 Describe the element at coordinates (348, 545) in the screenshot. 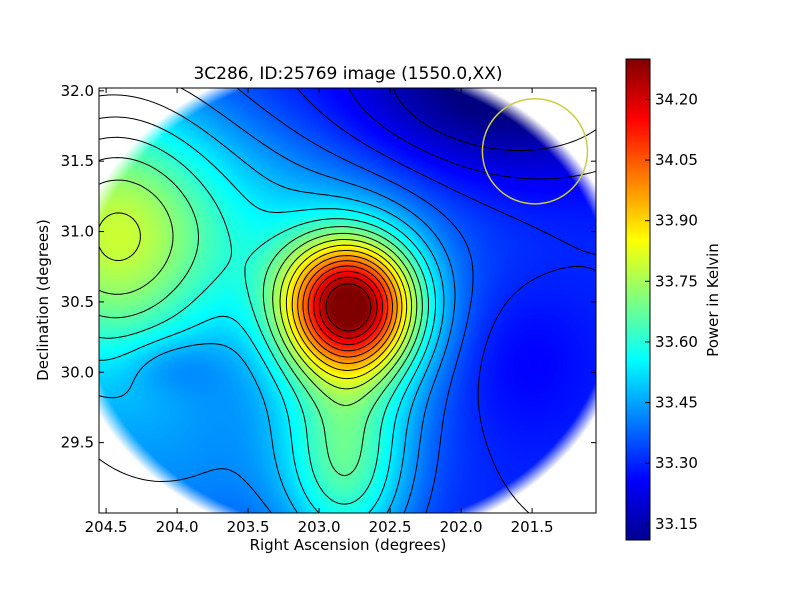

I see `x-axis-label: Right Ascension (degrees)` at that location.